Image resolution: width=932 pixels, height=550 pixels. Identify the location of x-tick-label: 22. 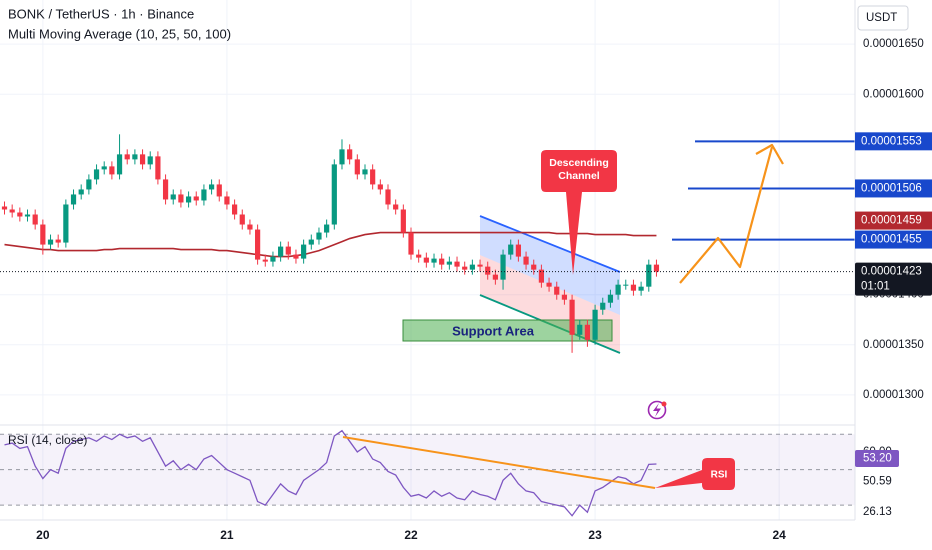
(411, 535).